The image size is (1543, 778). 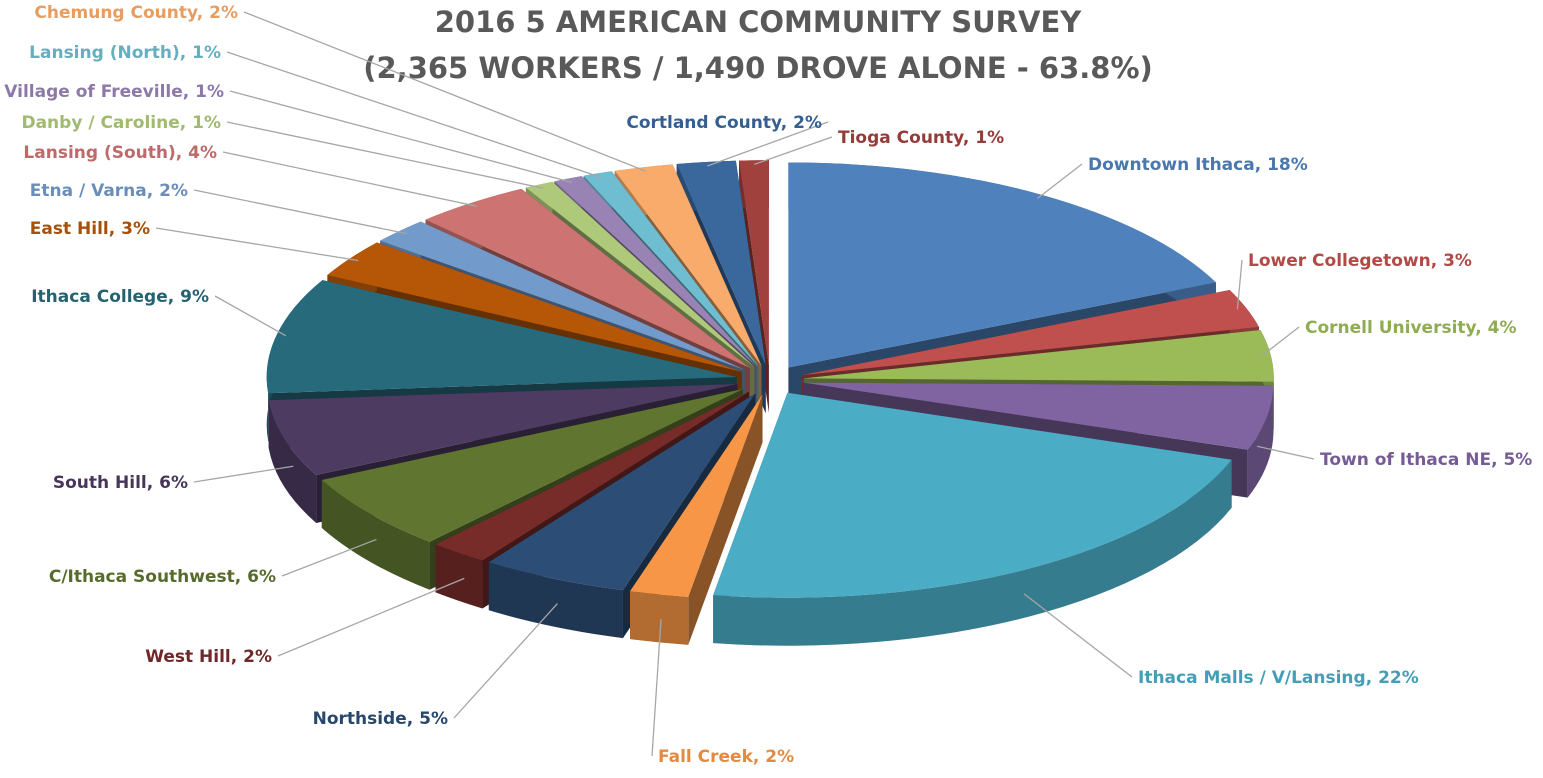 I want to click on data-label: Etna / Varna, 2%, so click(x=109, y=191).